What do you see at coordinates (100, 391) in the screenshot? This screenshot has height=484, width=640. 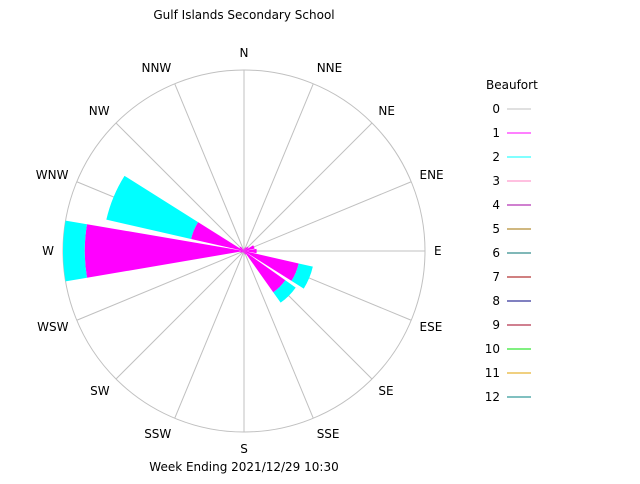 I see `direction-label-sw: SW` at bounding box center [100, 391].